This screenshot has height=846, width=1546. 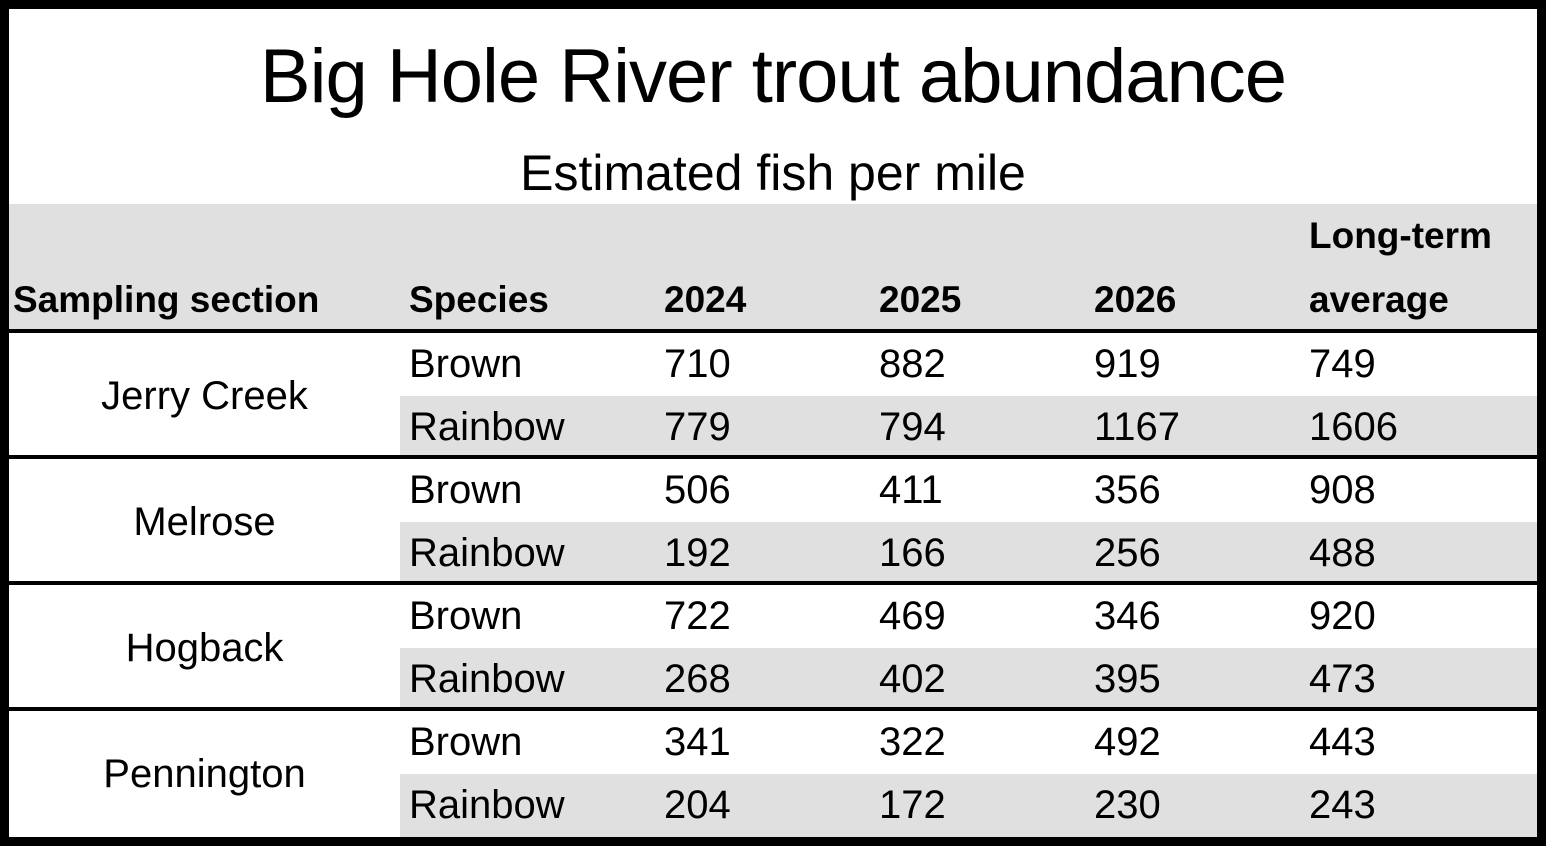 I want to click on table-row: Brown 710 882 919 749, so click(x=773, y=364).